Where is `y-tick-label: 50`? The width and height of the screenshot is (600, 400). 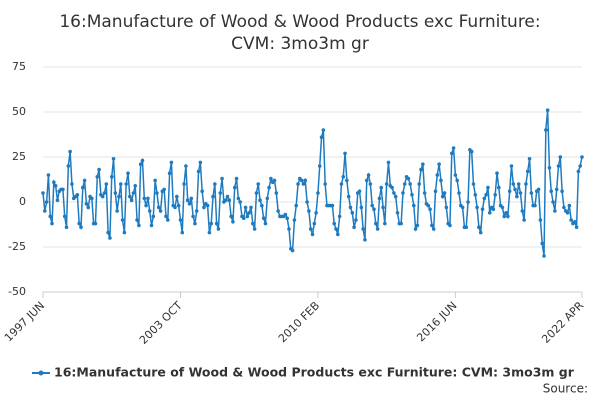 y-tick-label: 50 is located at coordinates (19, 111).